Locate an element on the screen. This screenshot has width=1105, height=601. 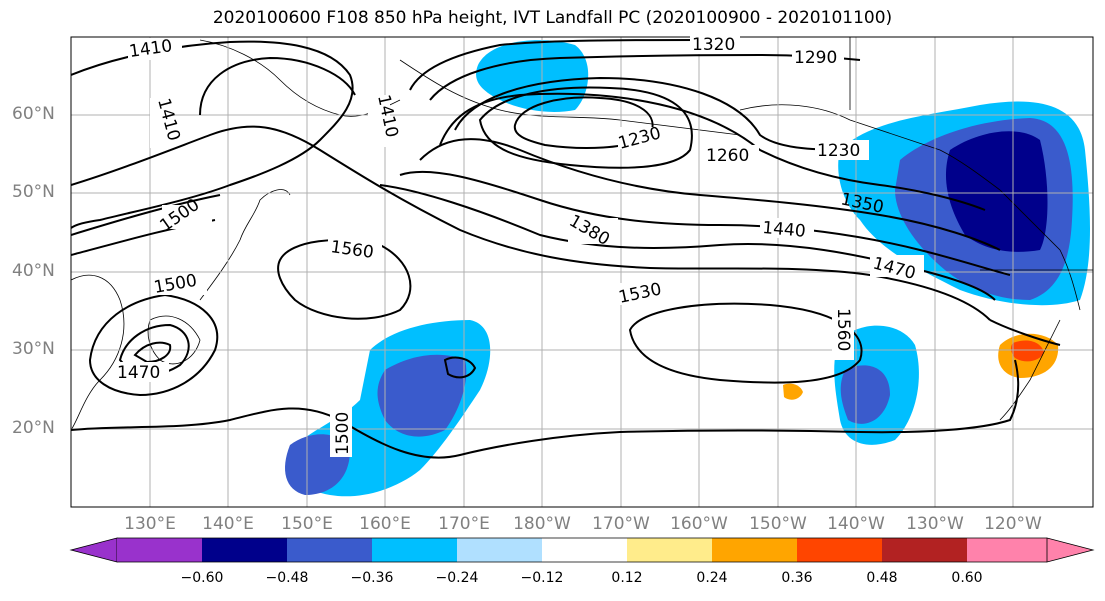
colorbar-tick: −0.12 is located at coordinates (542, 578).